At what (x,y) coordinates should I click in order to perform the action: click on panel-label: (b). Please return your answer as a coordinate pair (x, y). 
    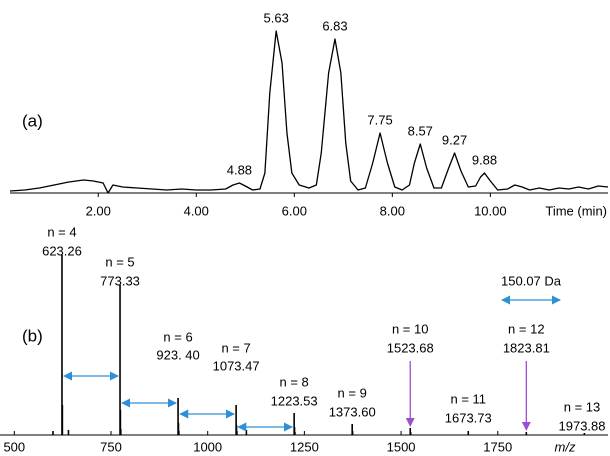
    Looking at the image, I should click on (32, 335).